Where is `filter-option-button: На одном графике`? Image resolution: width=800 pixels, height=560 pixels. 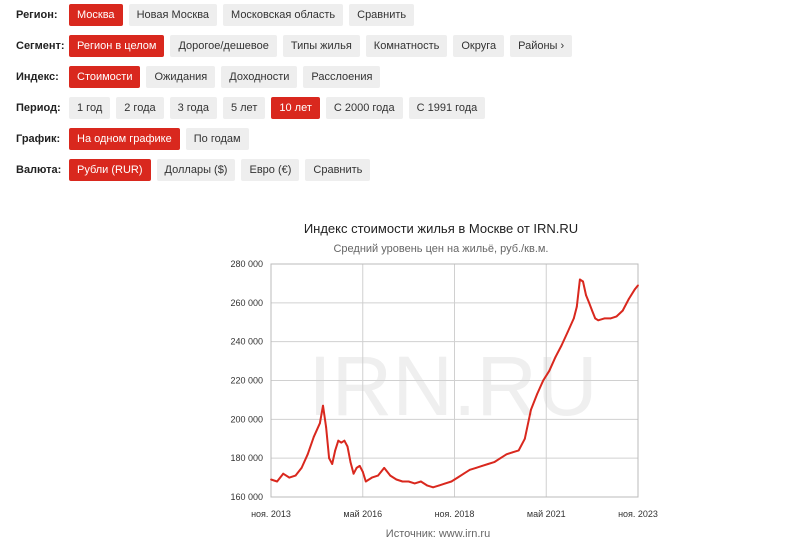 filter-option-button: На одном графике is located at coordinates (124, 139).